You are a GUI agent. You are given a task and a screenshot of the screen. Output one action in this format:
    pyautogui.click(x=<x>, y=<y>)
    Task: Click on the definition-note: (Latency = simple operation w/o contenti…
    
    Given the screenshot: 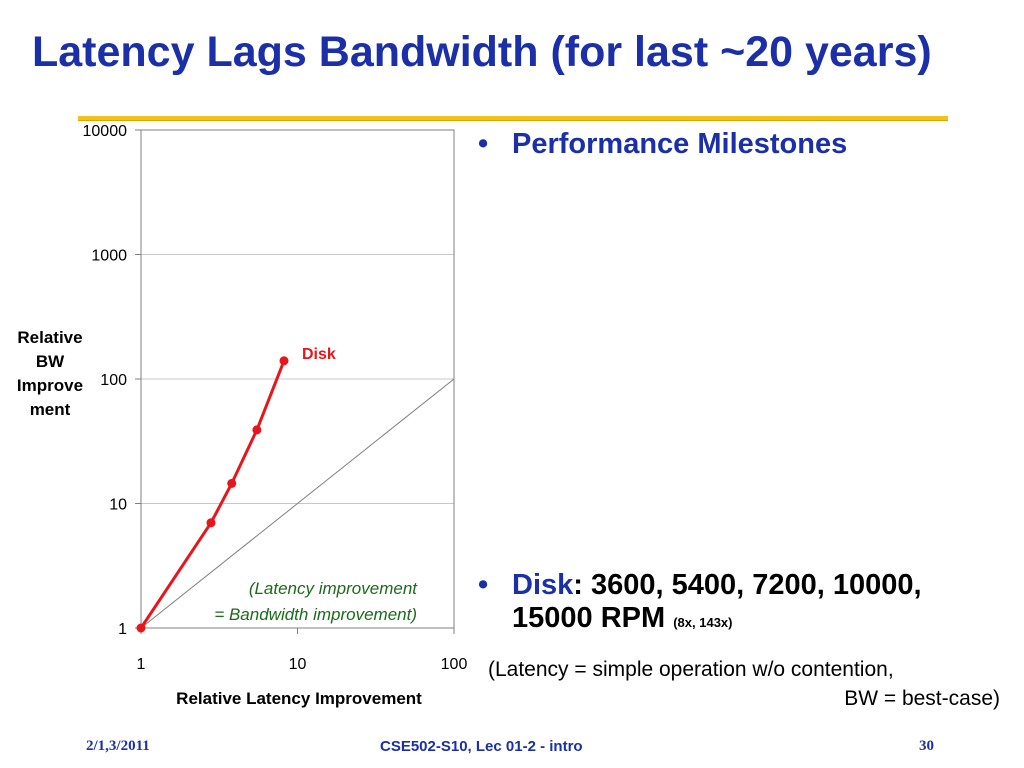 What is the action you would take?
    pyautogui.click(x=744, y=684)
    